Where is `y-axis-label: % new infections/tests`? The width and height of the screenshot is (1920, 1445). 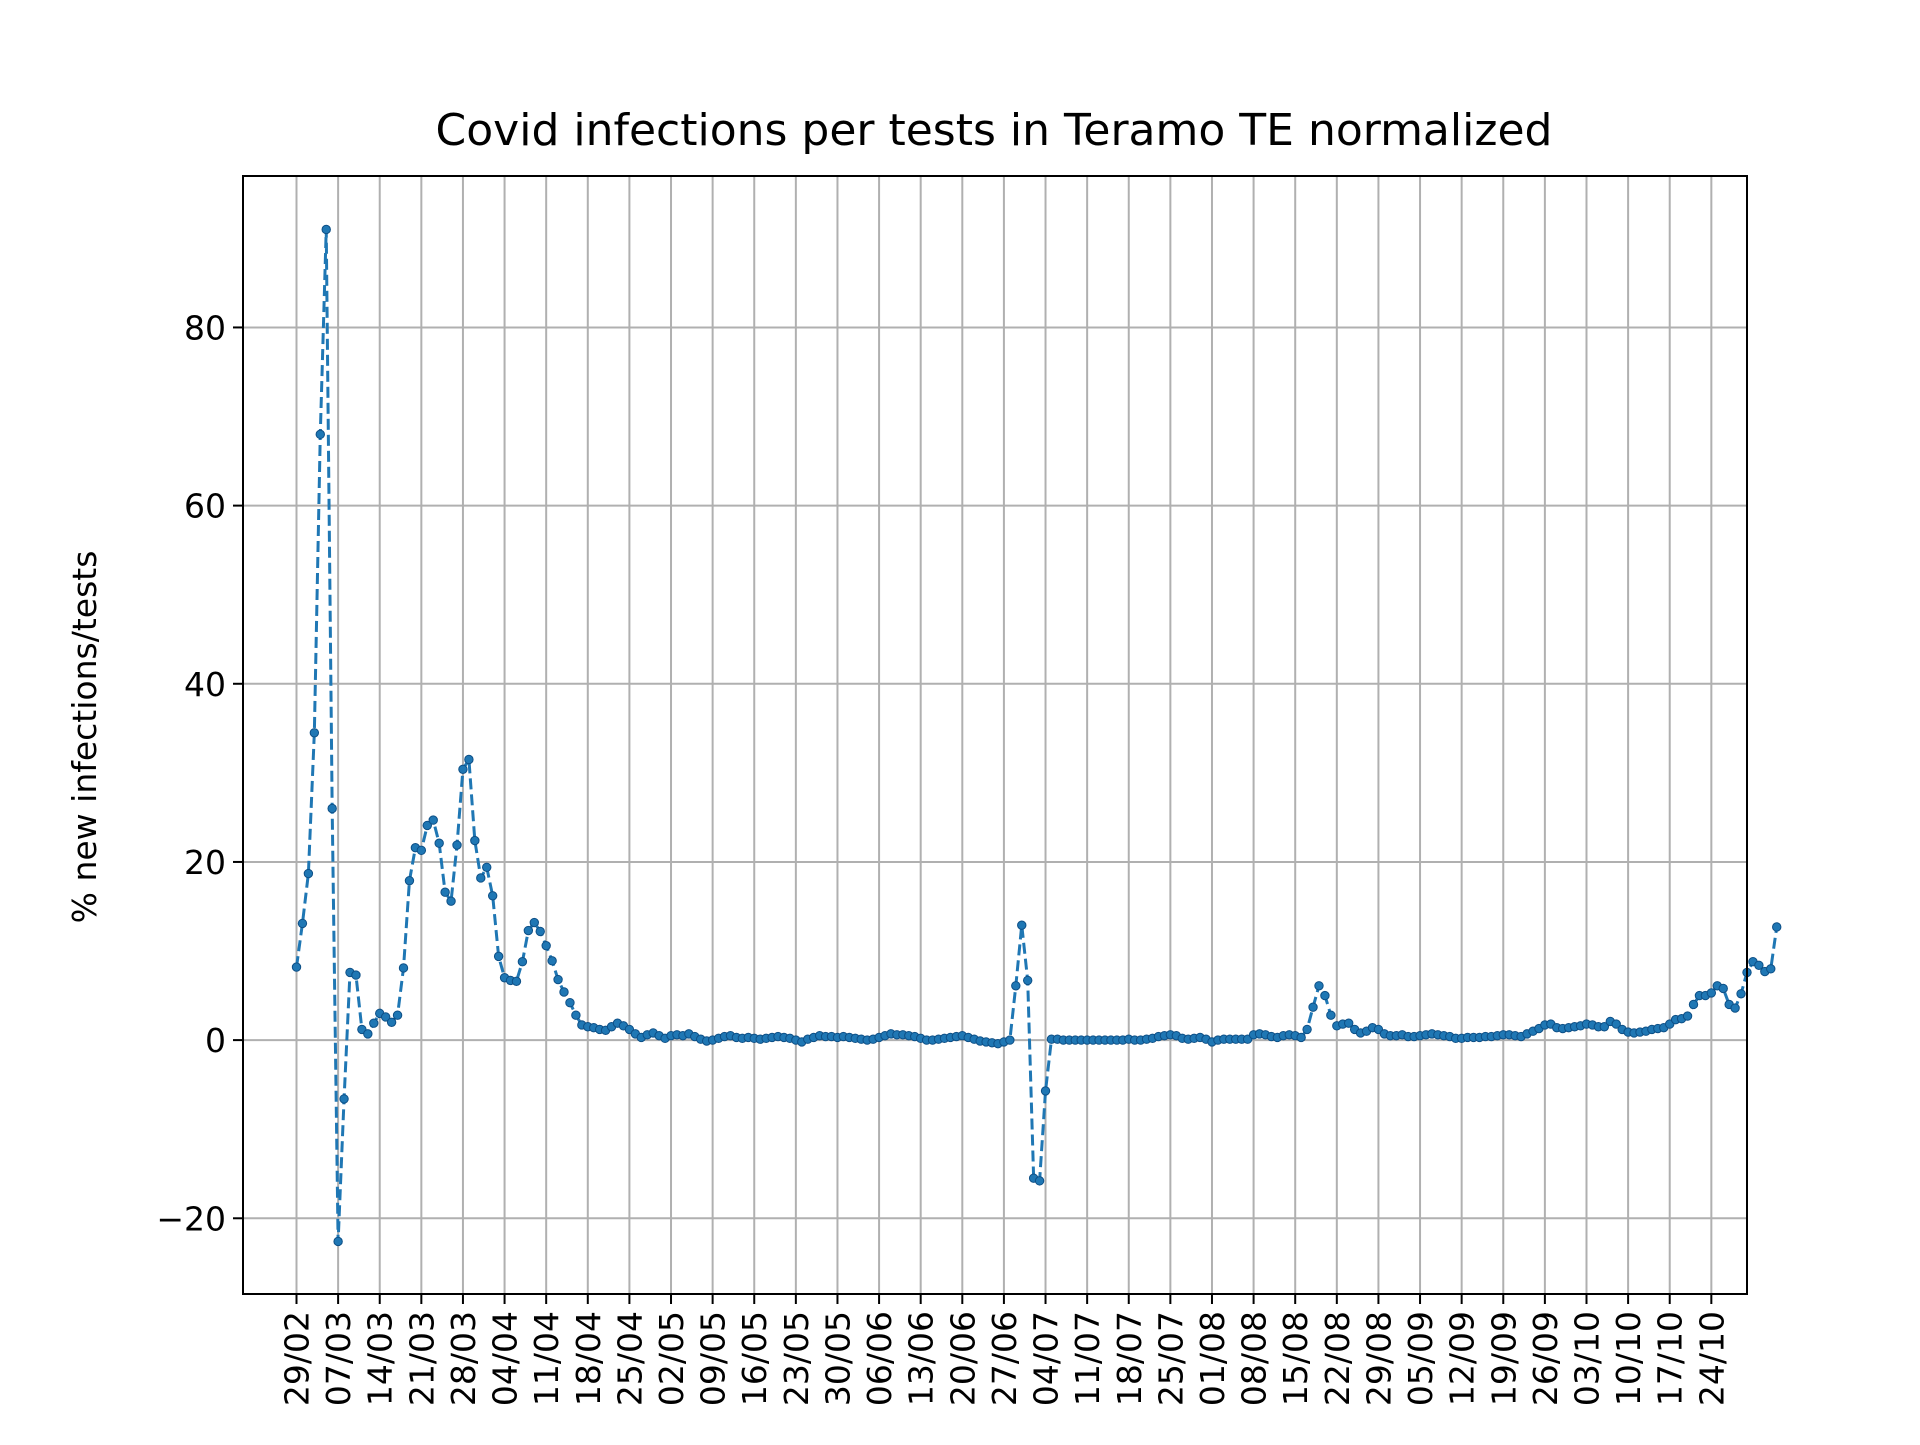 y-axis-label: % new infections/tests is located at coordinates (84, 737).